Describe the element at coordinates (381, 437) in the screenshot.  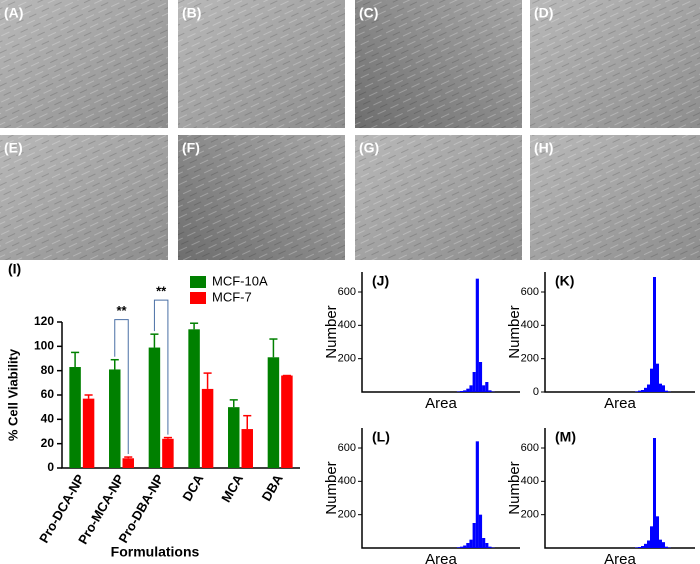
I see `panel-label: (L)` at that location.